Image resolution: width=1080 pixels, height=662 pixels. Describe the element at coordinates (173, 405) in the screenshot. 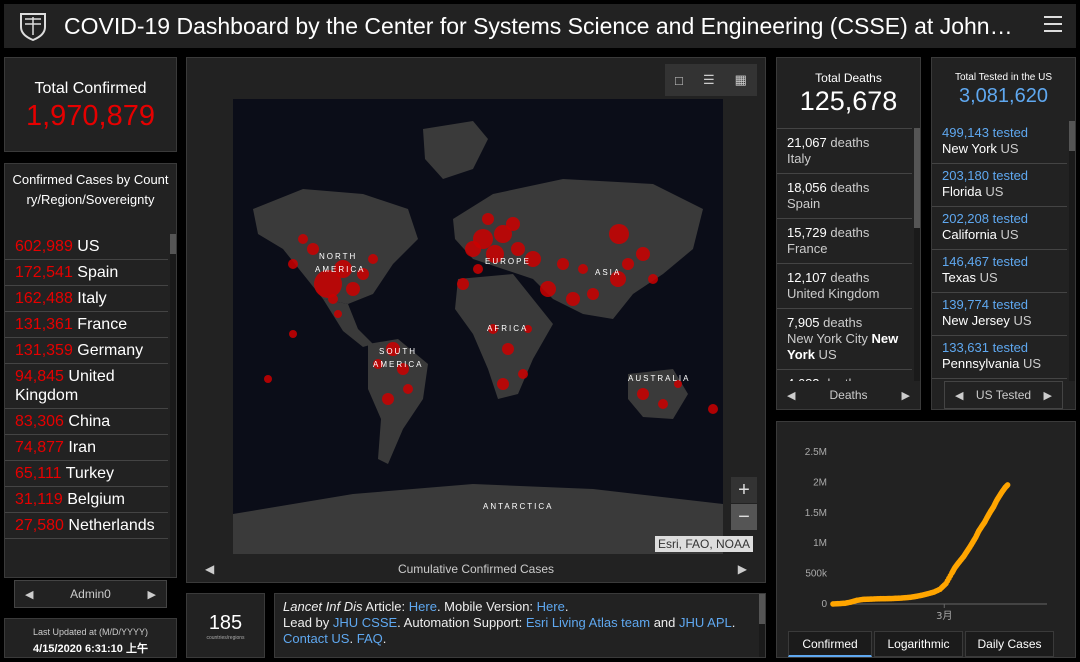

I see `country-list-scrollbar` at that location.